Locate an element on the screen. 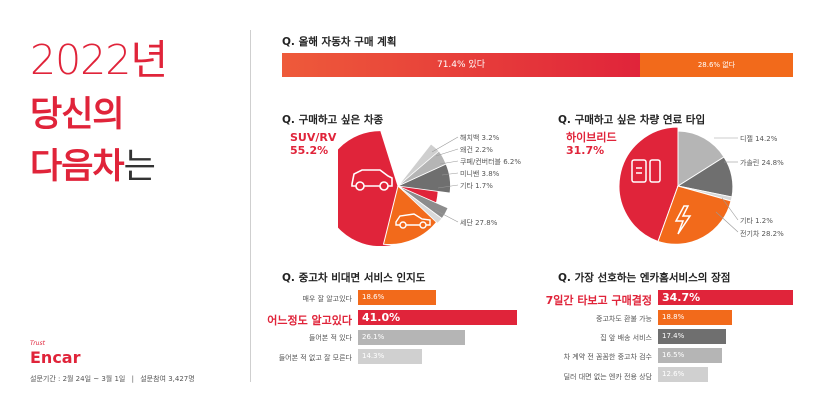  q4-value-1: 41.0% is located at coordinates (381, 317).